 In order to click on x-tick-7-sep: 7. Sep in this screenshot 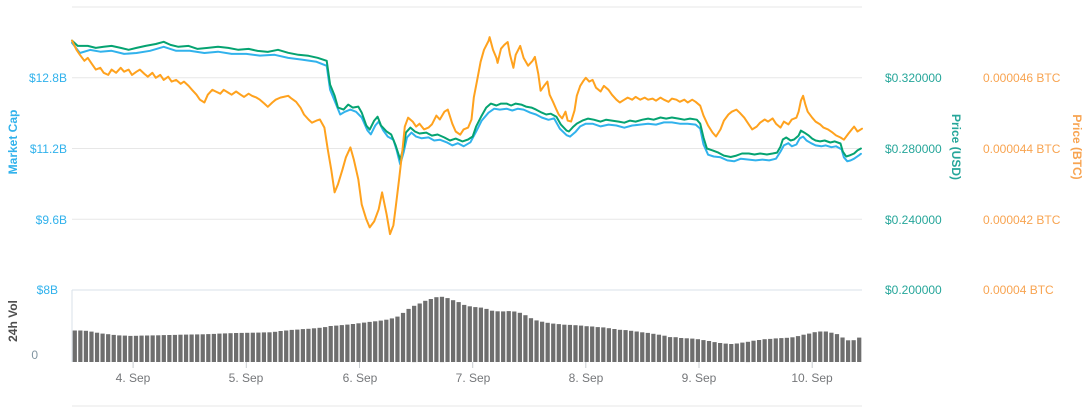, I will do `click(473, 378)`.